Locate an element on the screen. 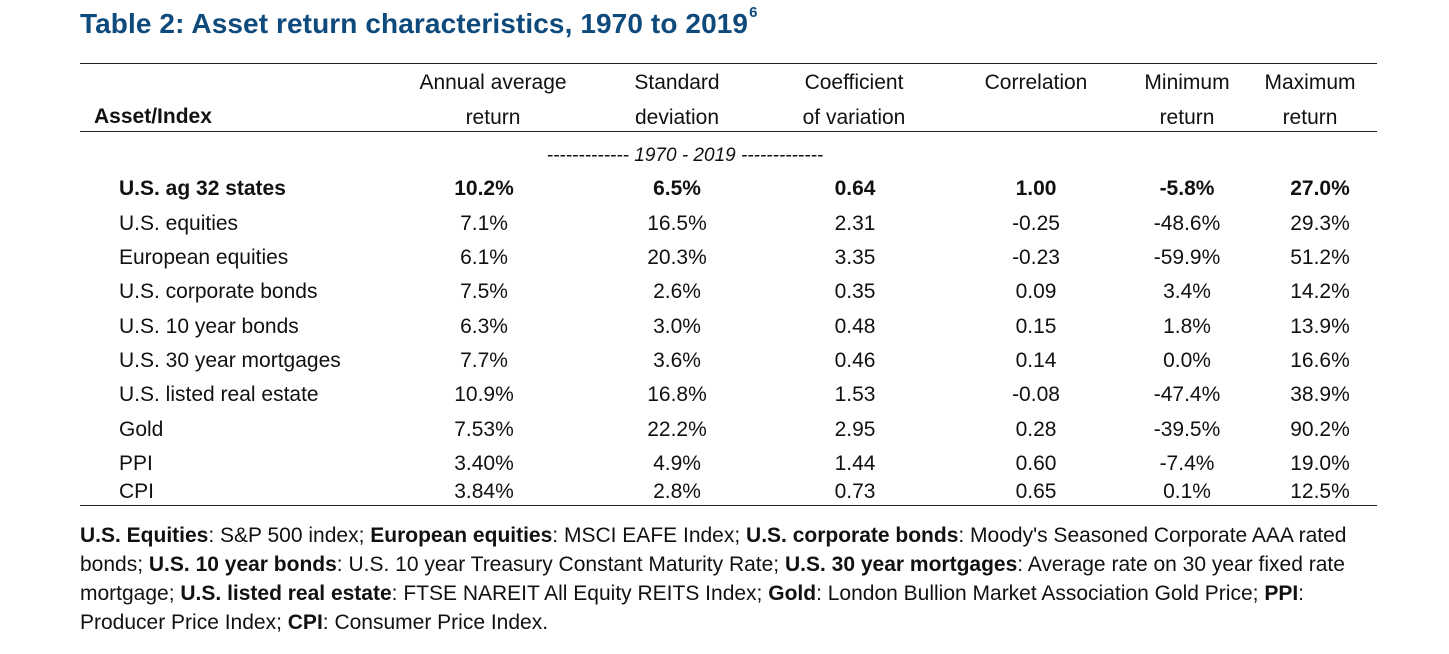 The image size is (1449, 654). header-line1: Standard is located at coordinates (677, 82).